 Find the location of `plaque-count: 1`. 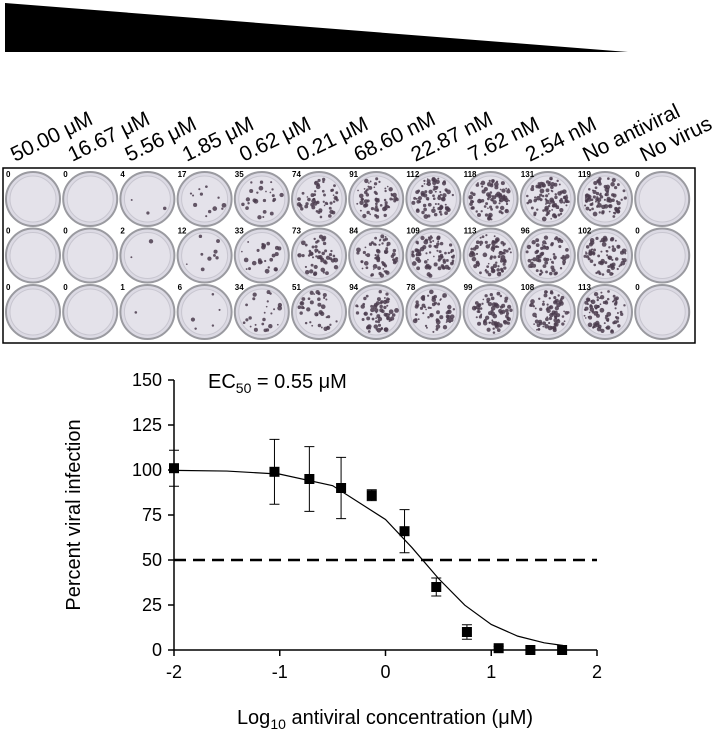

plaque-count: 1 is located at coordinates (122, 287).